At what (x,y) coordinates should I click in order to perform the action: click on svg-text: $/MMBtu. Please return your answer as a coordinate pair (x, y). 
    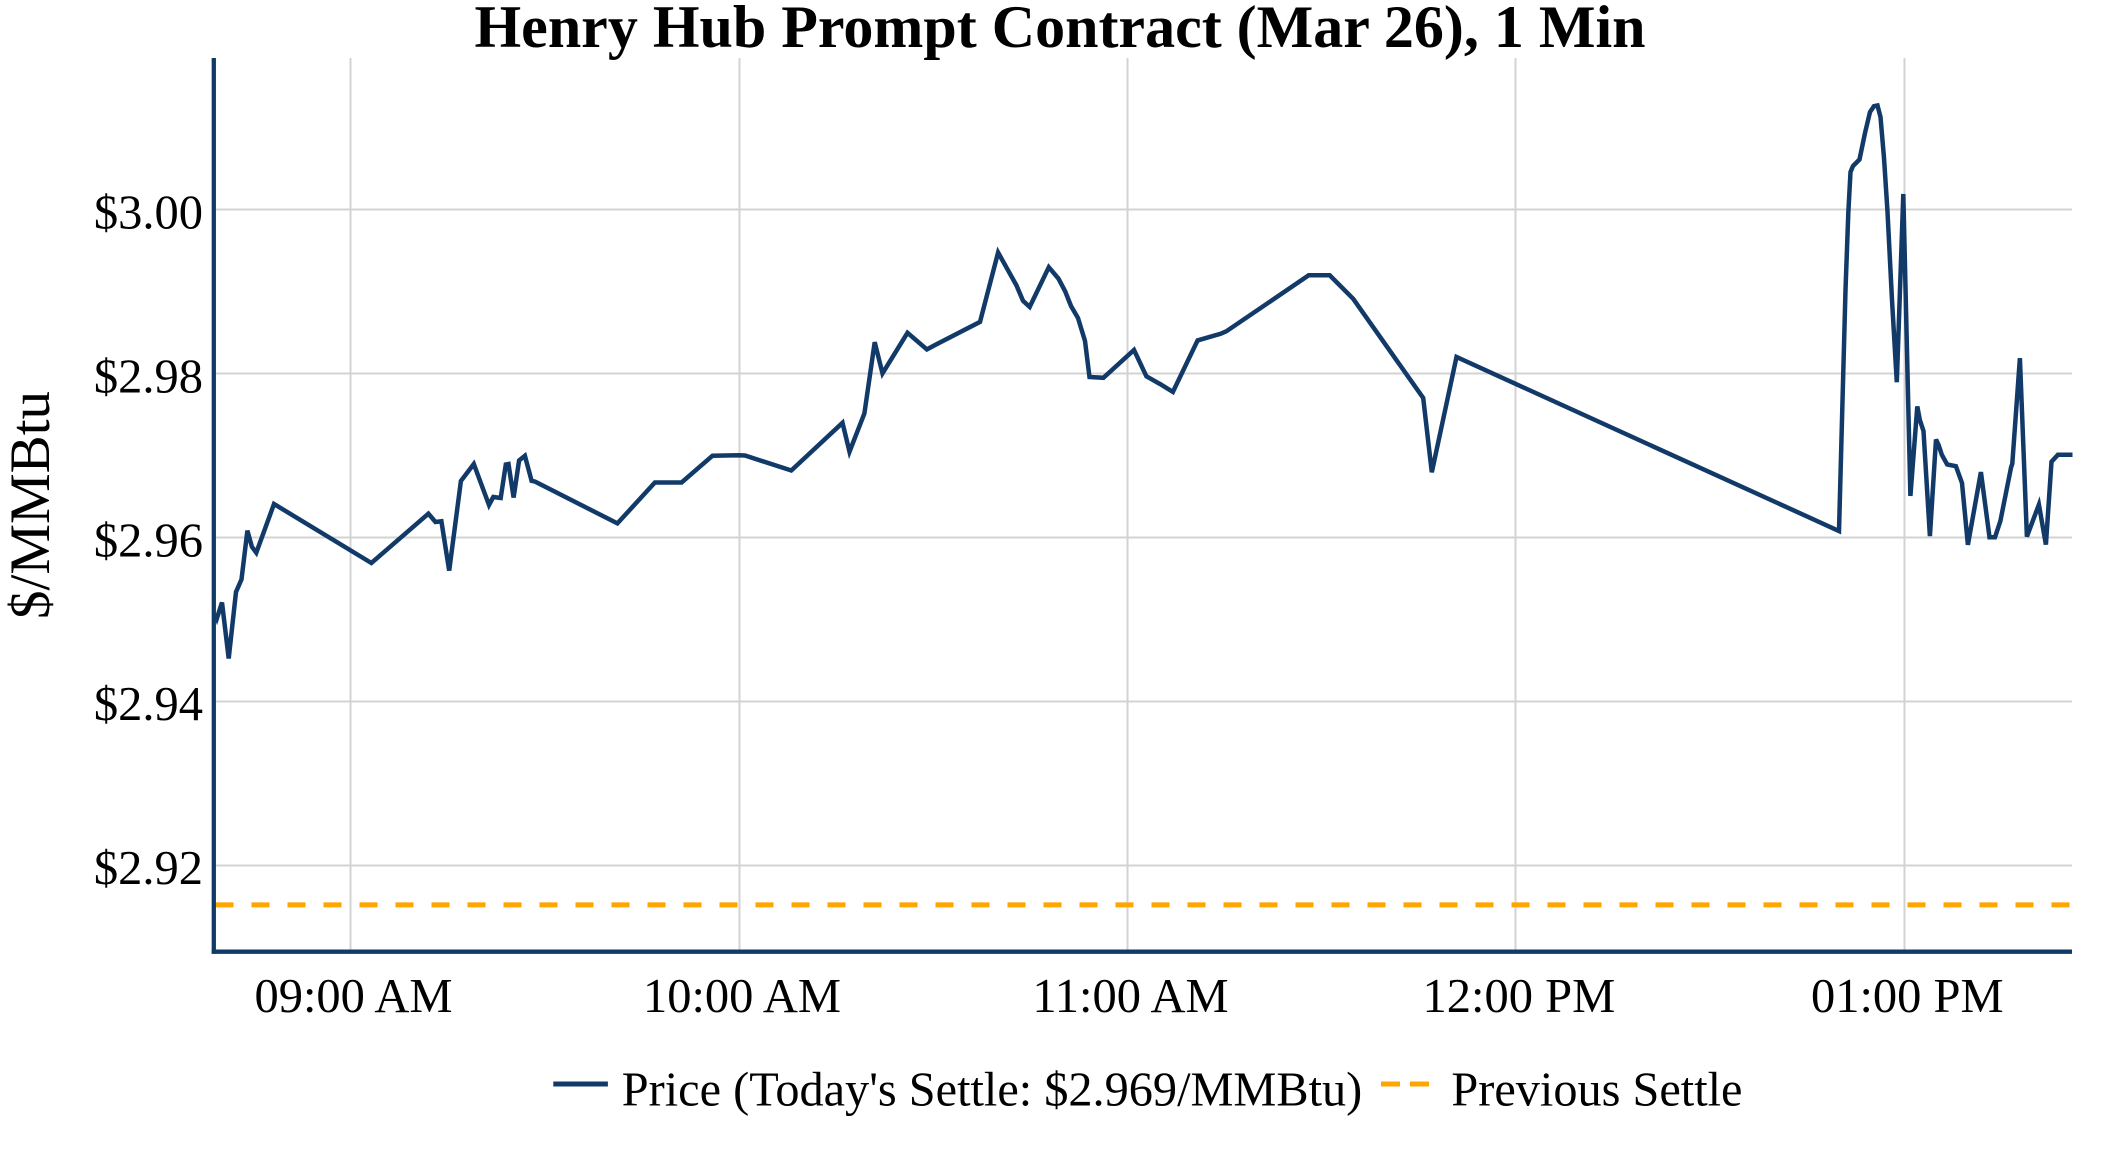
    Looking at the image, I should click on (31, 505).